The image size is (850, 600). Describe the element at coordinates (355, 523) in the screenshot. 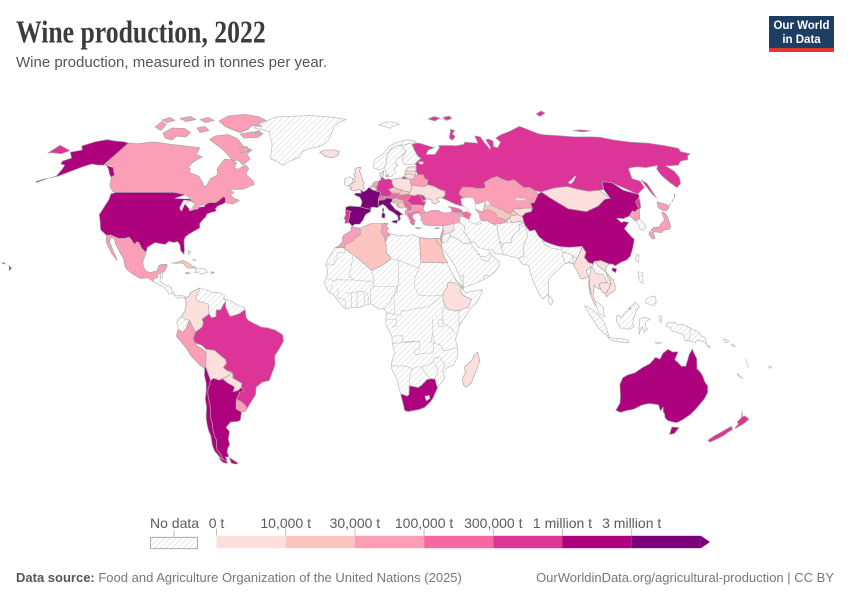

I see `svg-text: 30,000 t` at that location.